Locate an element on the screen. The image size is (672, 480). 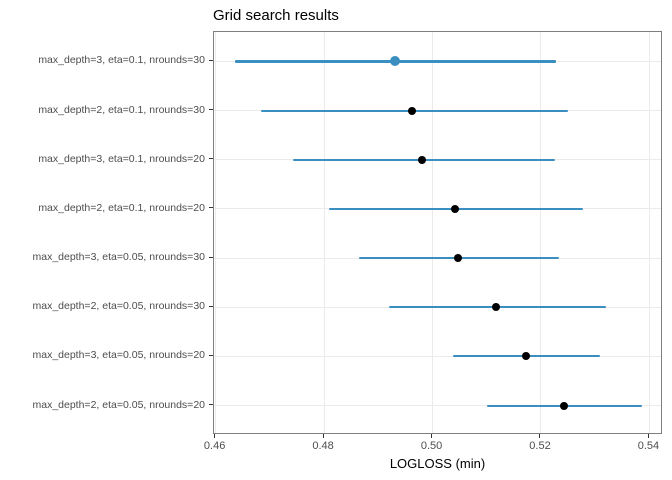
y-tick-label: max_depth=2, eta=0.05, nrounds=30 is located at coordinates (118, 306).